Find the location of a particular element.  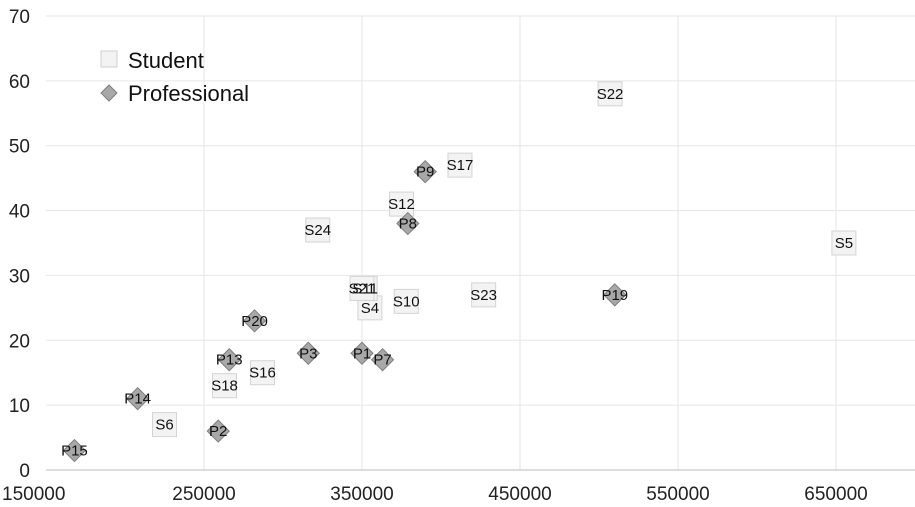

point-label: P19 is located at coordinates (614, 295).